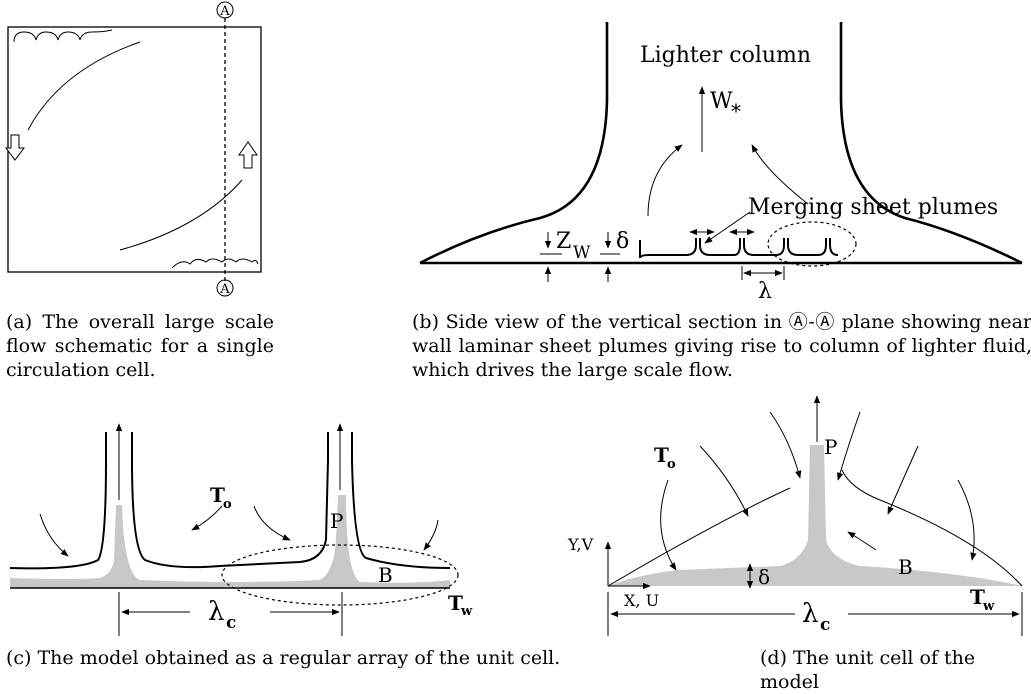 This screenshot has height=694, width=1031. Describe the element at coordinates (340, 575) in the screenshot. I see `unit-cell-ellipse` at that location.